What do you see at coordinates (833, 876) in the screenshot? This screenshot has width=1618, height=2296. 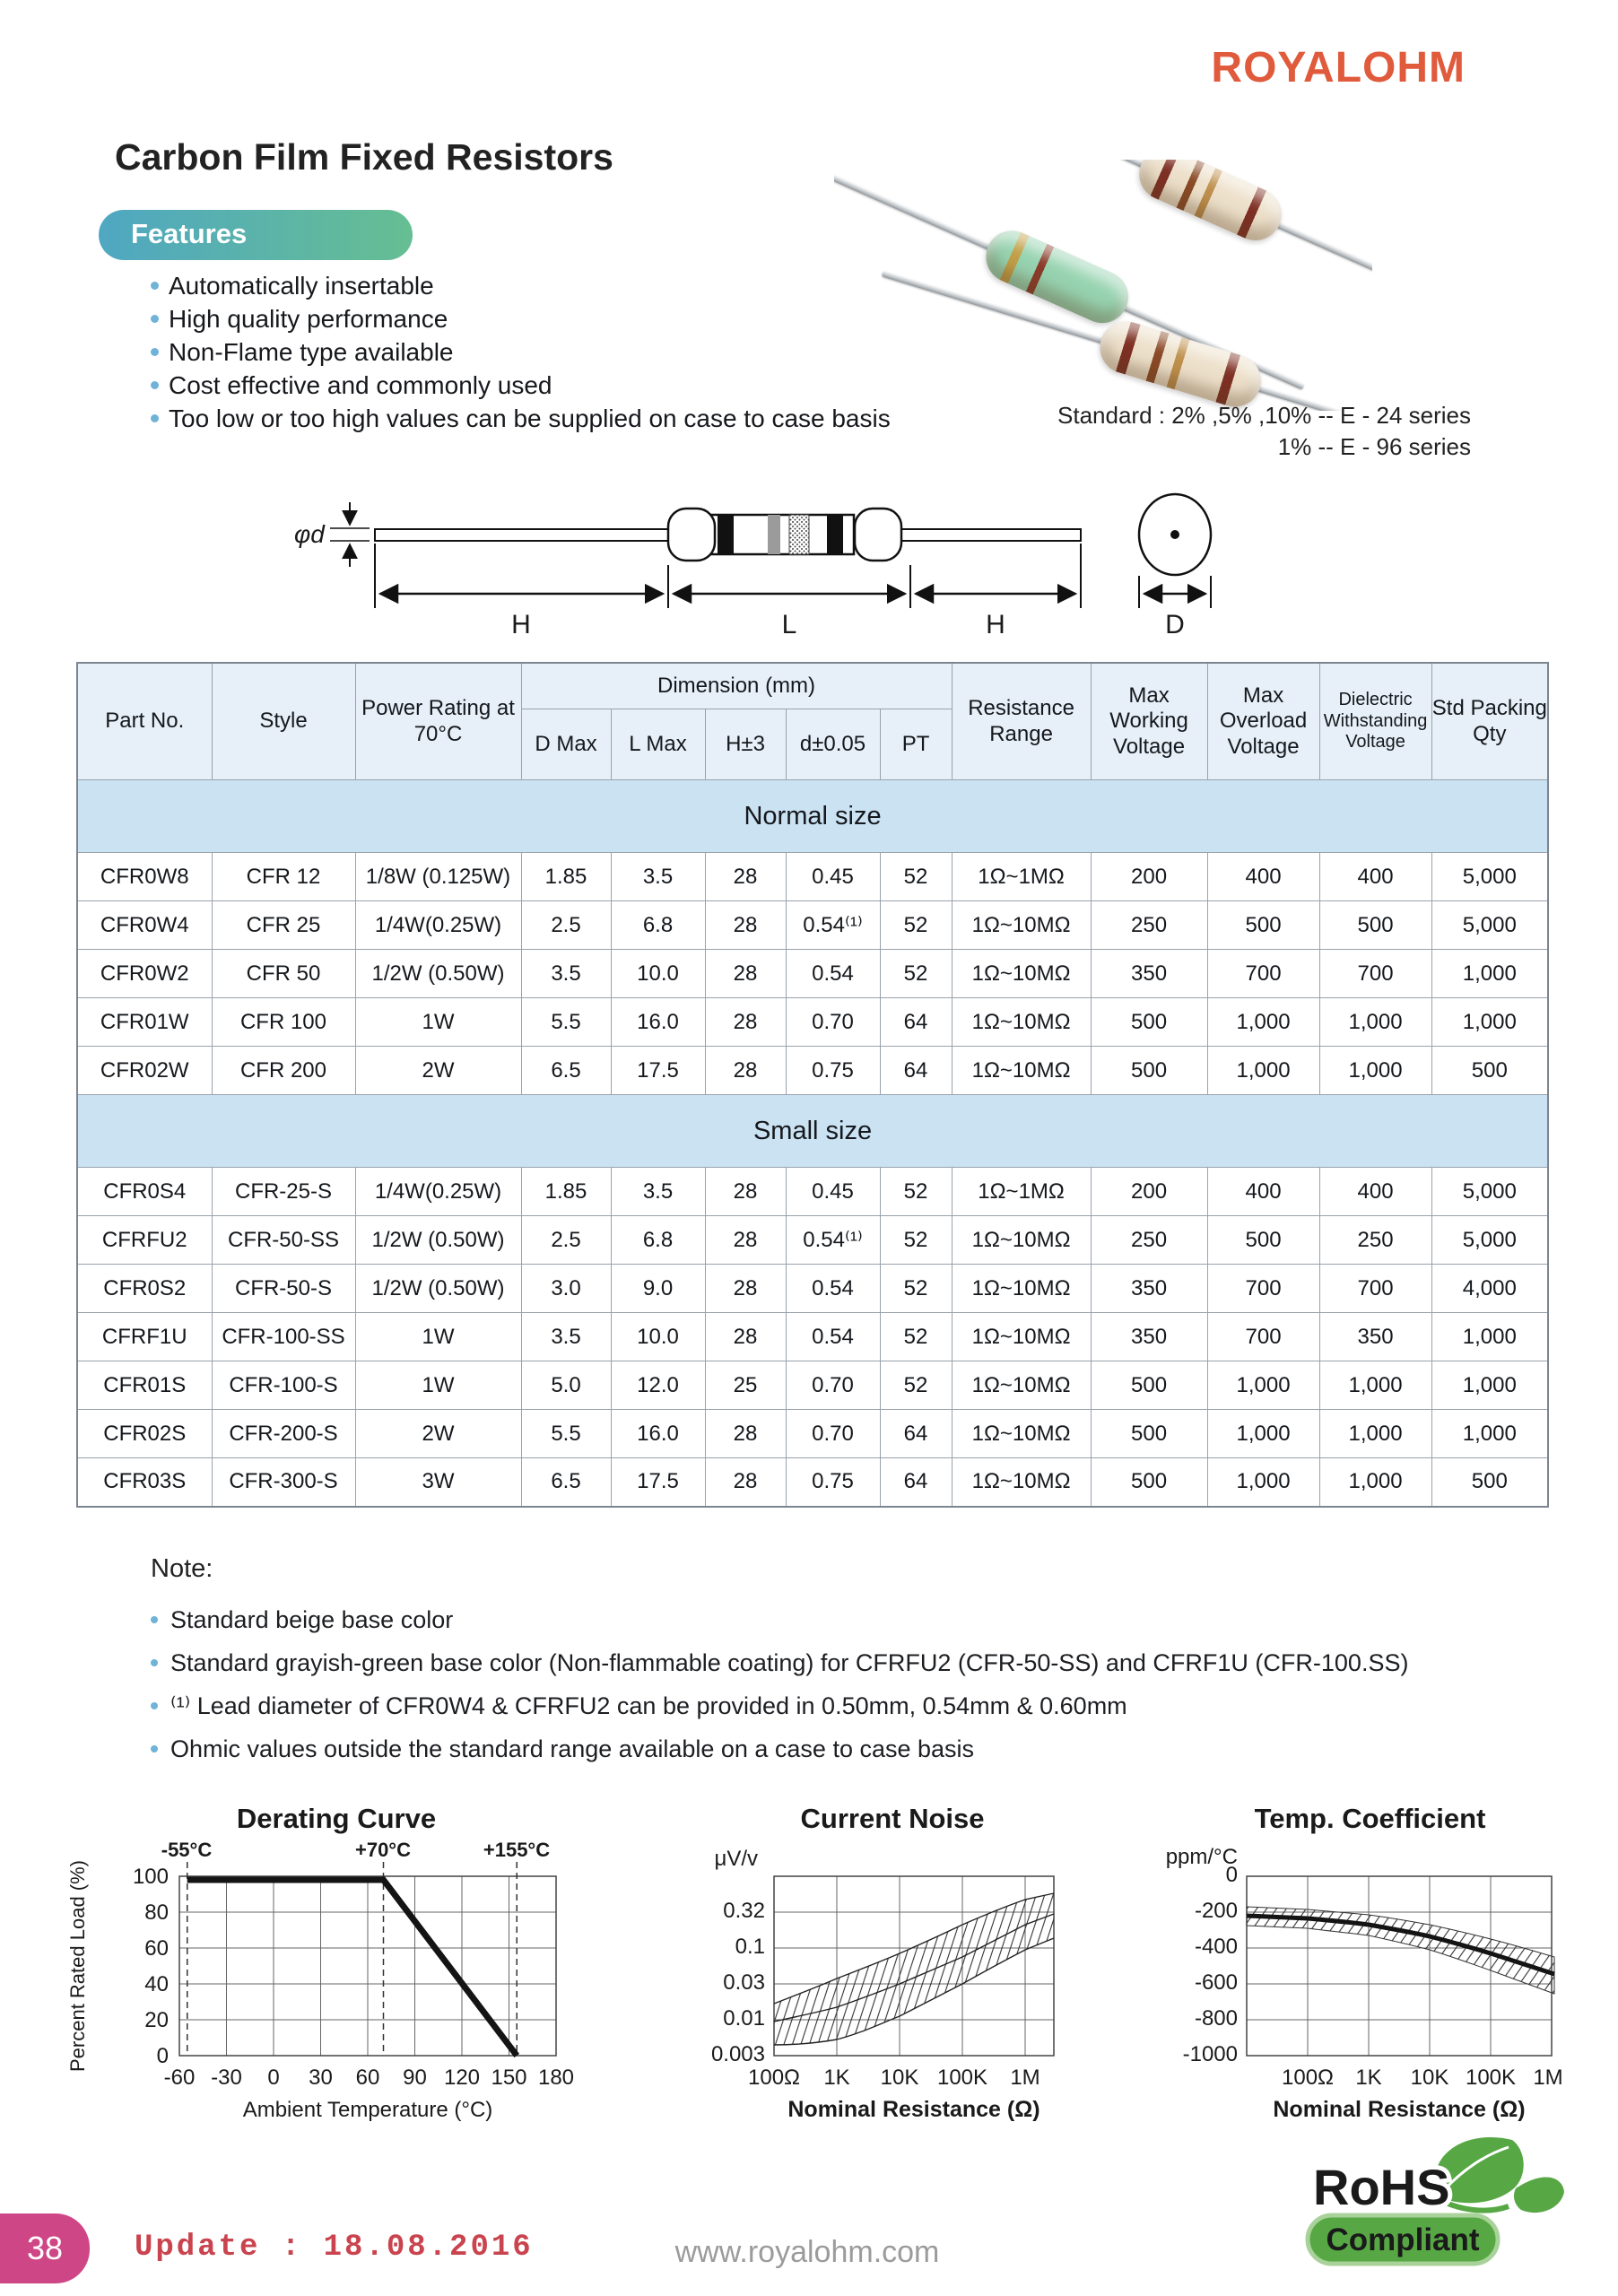 I see `cell-d: 0.45` at bounding box center [833, 876].